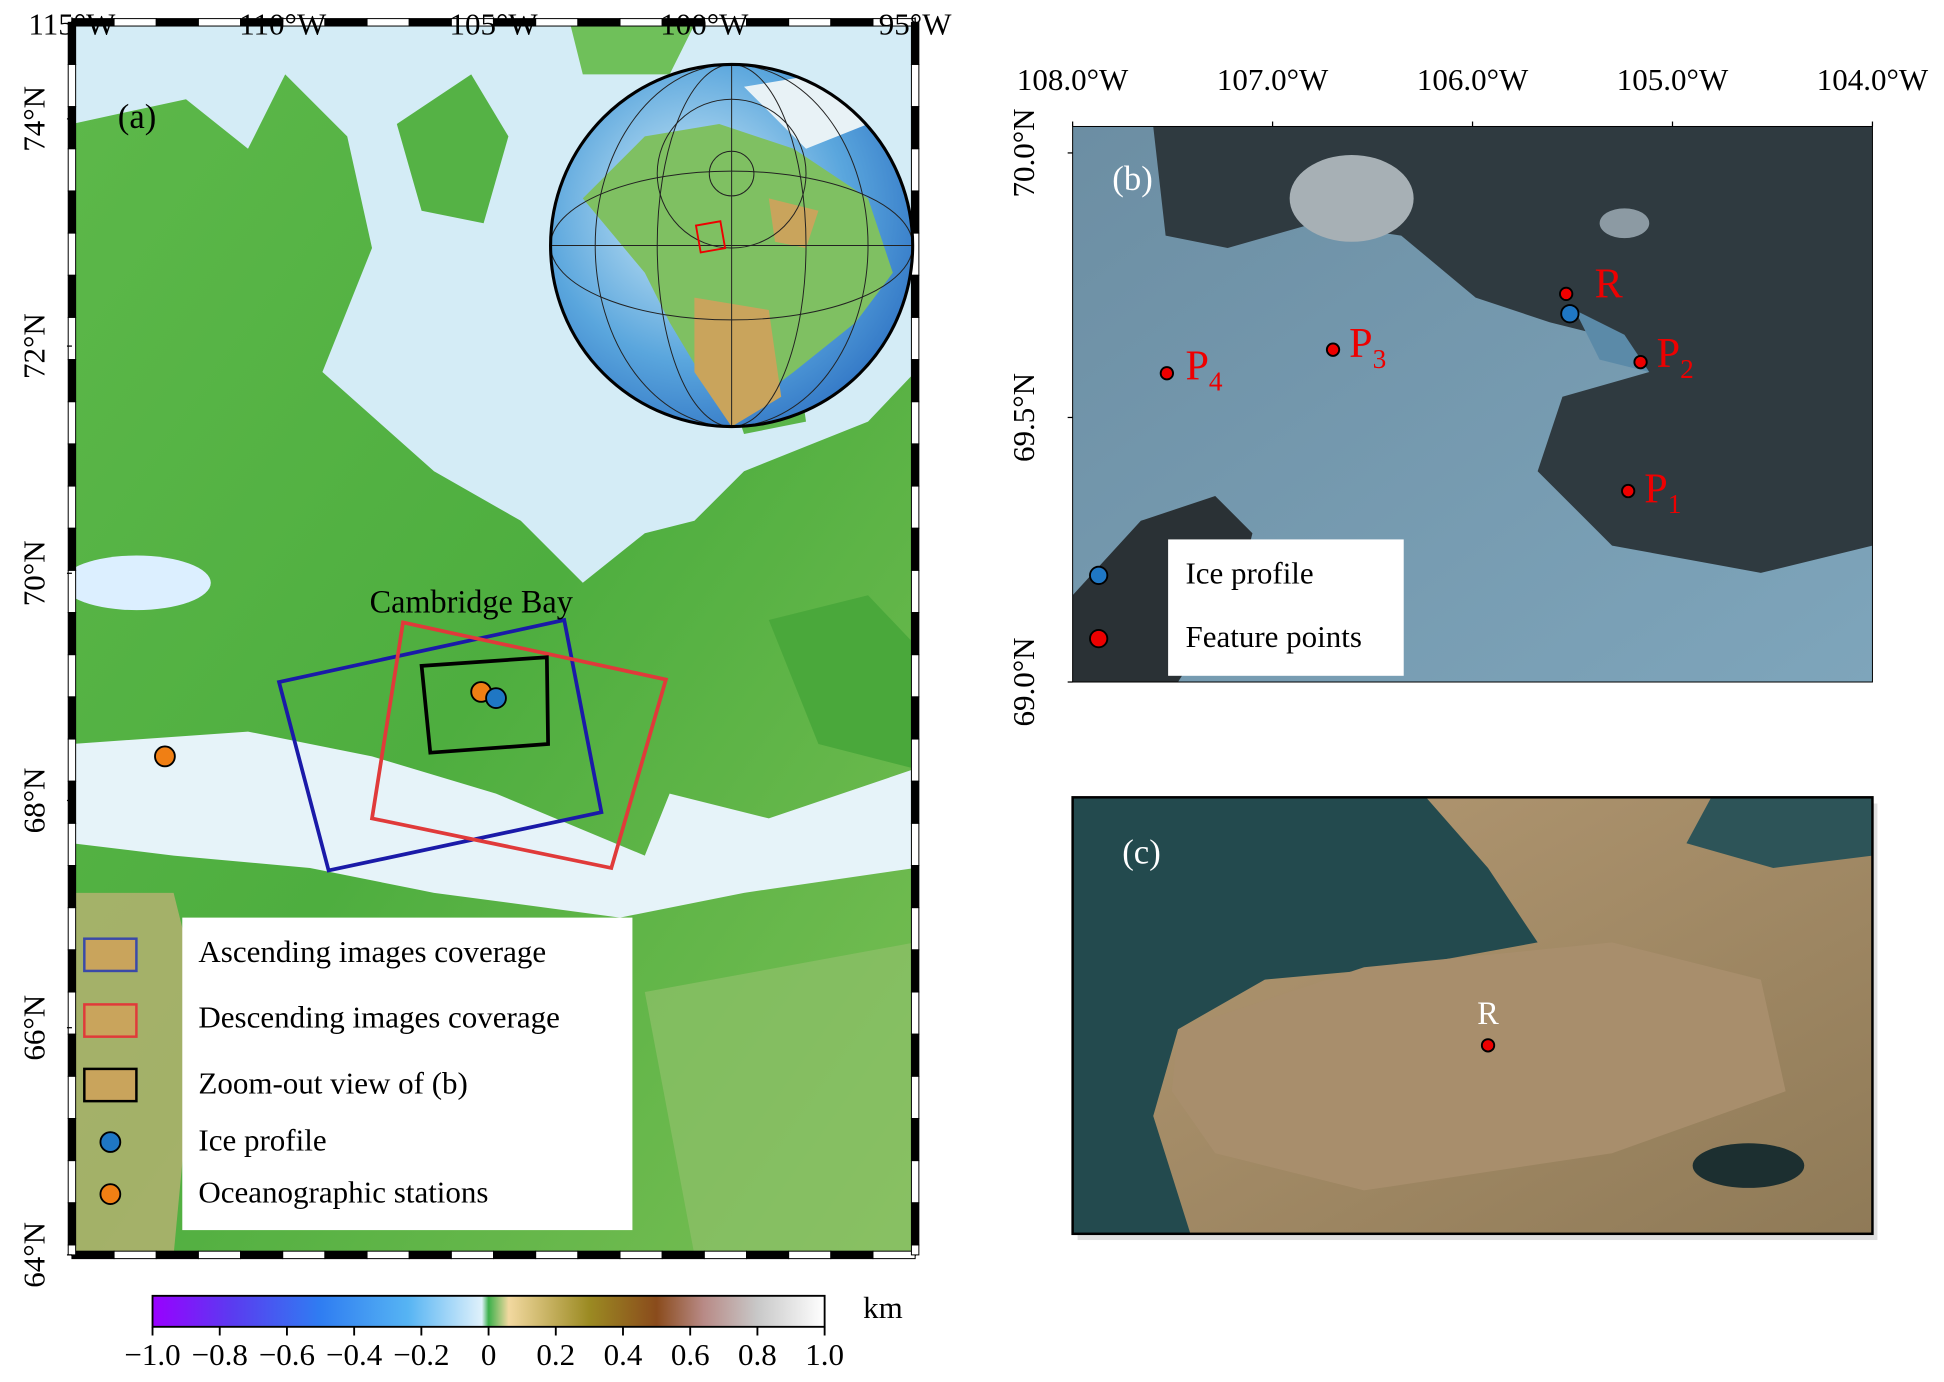 The width and height of the screenshot is (1944, 1382). Describe the element at coordinates (1687, 369) in the screenshot. I see `point-sub: 2` at that location.